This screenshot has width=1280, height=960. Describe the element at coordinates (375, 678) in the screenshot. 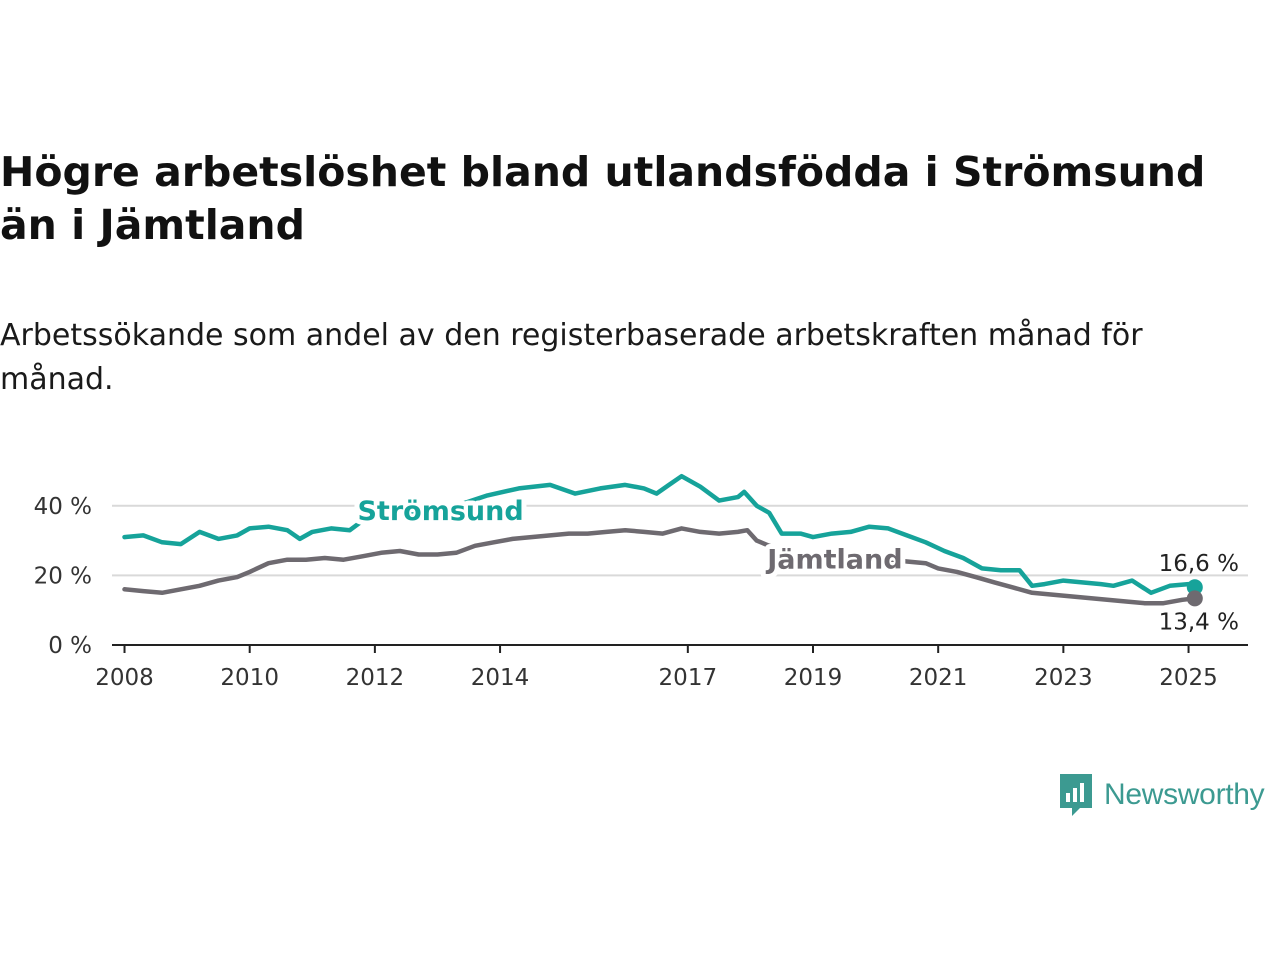

I see `x-tick-label: 2012` at that location.